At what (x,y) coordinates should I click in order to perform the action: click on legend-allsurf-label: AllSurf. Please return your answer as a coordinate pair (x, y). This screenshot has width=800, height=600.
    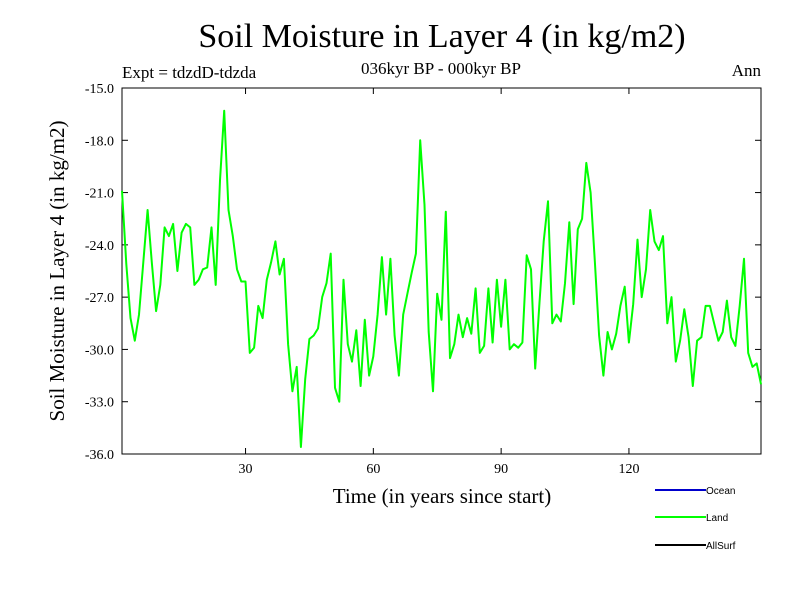
    Looking at the image, I should click on (721, 546).